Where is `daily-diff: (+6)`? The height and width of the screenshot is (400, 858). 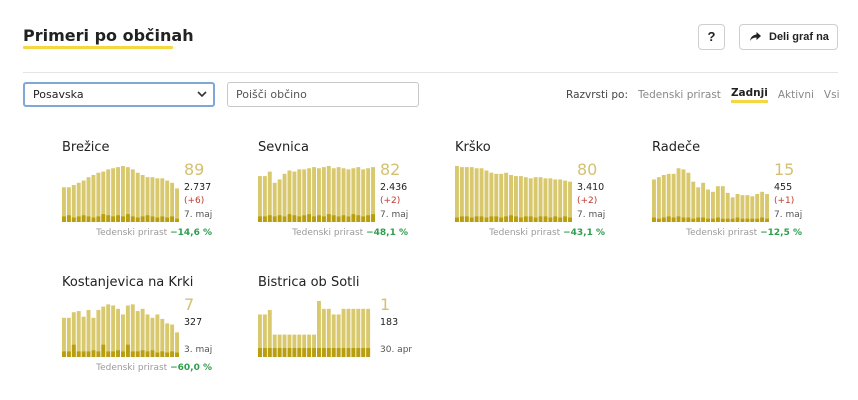 daily-diff: (+6) is located at coordinates (194, 201).